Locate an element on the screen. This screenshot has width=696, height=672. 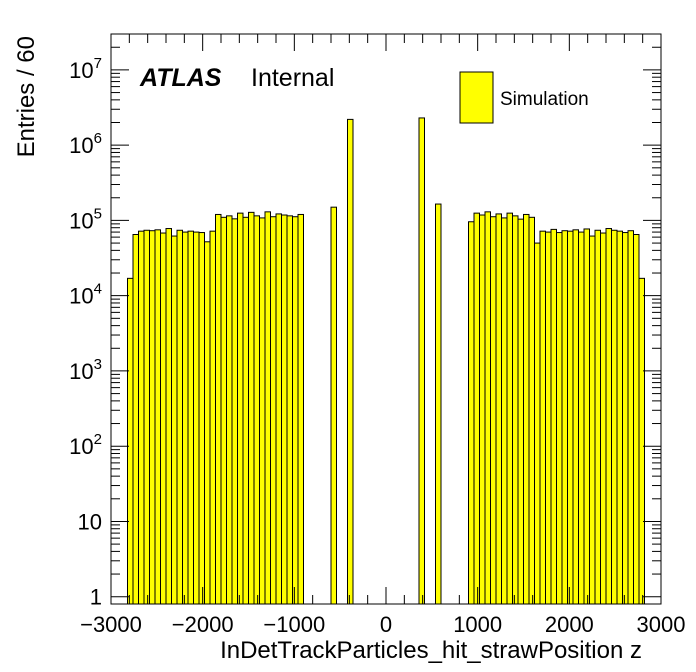
legend: Simulation is located at coordinates (524, 97).